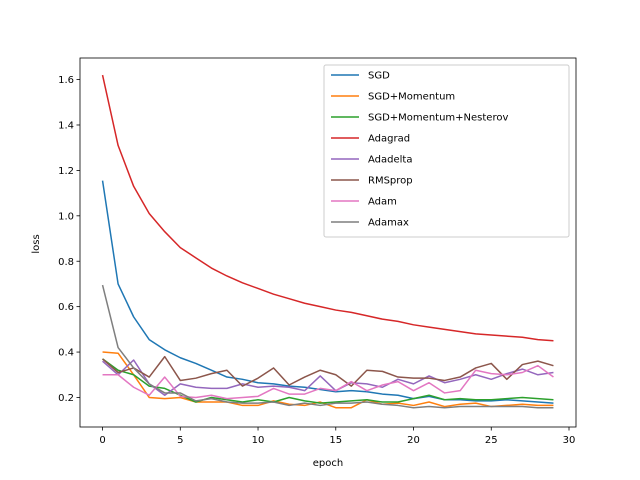 The height and width of the screenshot is (480, 640). Describe the element at coordinates (36, 243) in the screenshot. I see `y-axis-label: loss` at that location.